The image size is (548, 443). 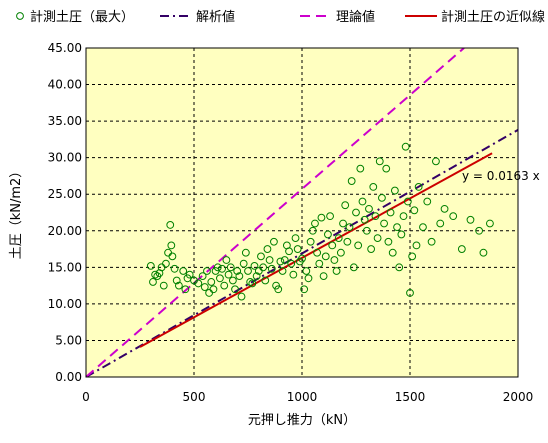 I want to click on legend: 計測土圧（最大） 解析値 理論値 計測土圧の近似線, so click(x=280, y=17).